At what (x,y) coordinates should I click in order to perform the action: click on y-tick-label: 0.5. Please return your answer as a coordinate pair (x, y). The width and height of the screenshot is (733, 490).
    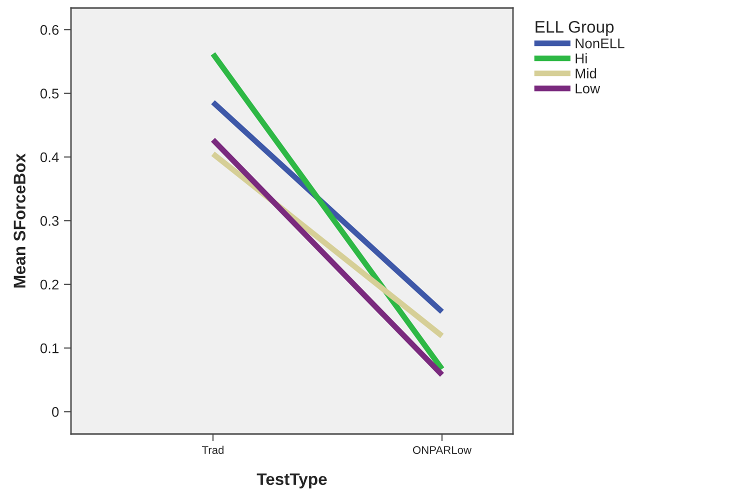
    Looking at the image, I should click on (49, 93).